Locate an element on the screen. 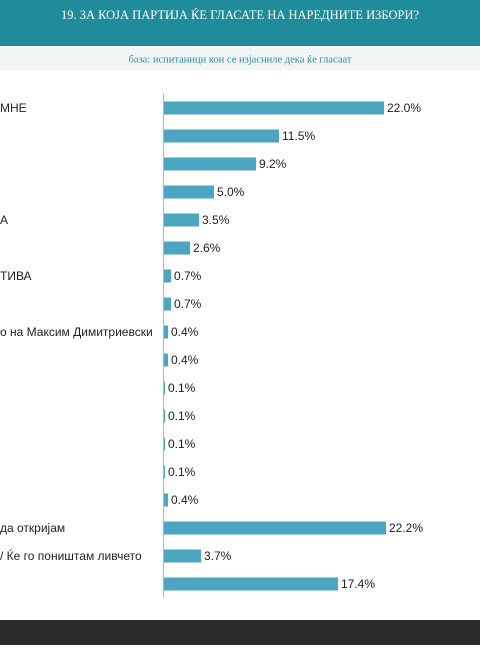 The image size is (480, 650). subtitle-band is located at coordinates (240, 59).